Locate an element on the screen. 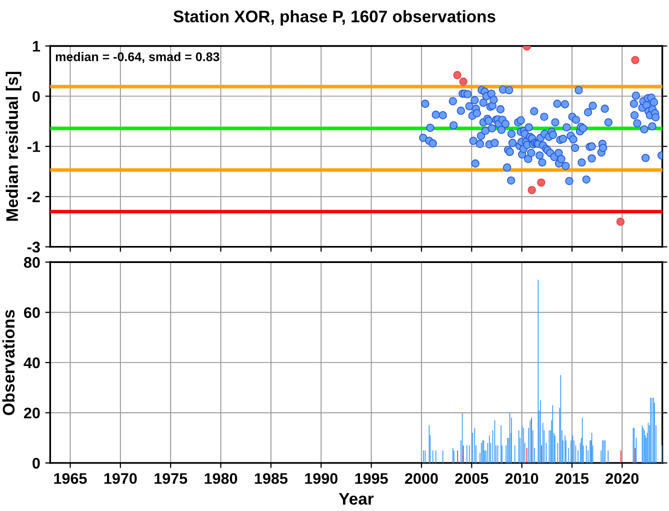 The width and height of the screenshot is (669, 511). x-tick-label: 1965 is located at coordinates (70, 478).